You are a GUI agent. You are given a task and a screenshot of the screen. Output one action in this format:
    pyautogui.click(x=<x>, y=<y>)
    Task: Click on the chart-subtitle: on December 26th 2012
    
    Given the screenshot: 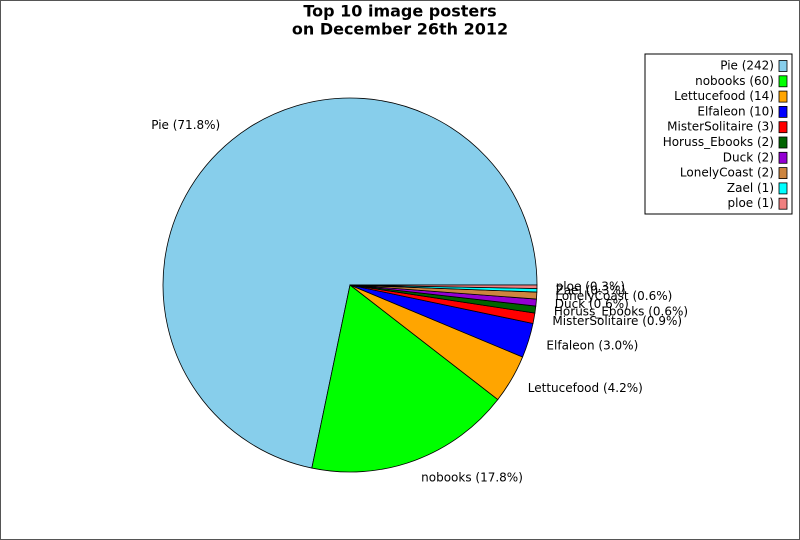 What is the action you would take?
    pyautogui.click(x=400, y=29)
    